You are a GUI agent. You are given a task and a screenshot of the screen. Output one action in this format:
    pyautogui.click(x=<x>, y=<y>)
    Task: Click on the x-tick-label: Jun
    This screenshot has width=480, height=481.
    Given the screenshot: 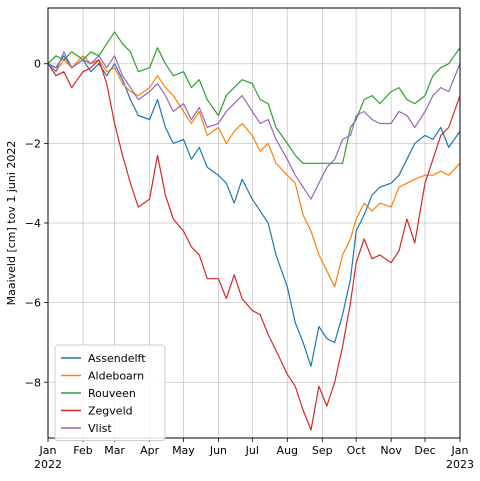 What is the action you would take?
    pyautogui.click(x=218, y=450)
    